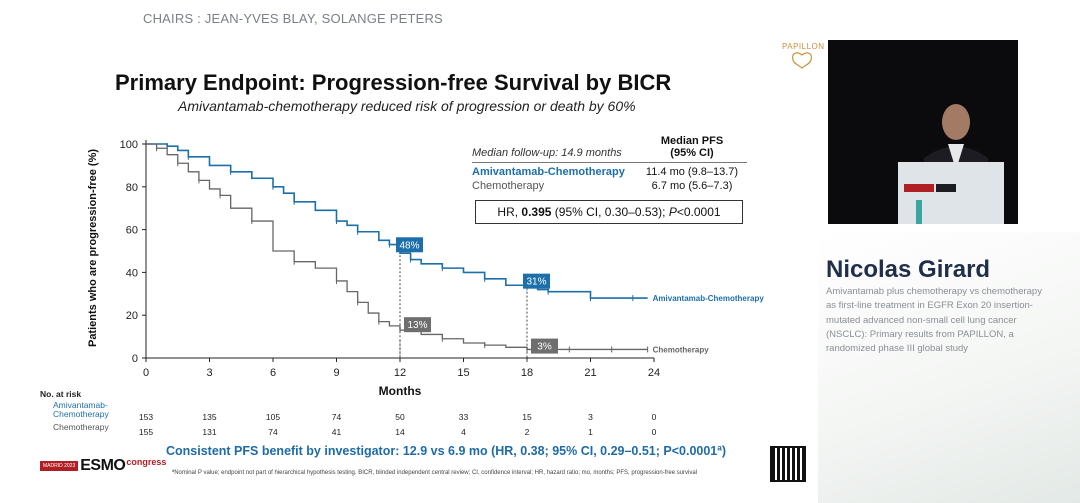 Image resolution: width=1080 pixels, height=503 pixels. What do you see at coordinates (527, 373) in the screenshot?
I see `x-tick-label: 18` at bounding box center [527, 373].